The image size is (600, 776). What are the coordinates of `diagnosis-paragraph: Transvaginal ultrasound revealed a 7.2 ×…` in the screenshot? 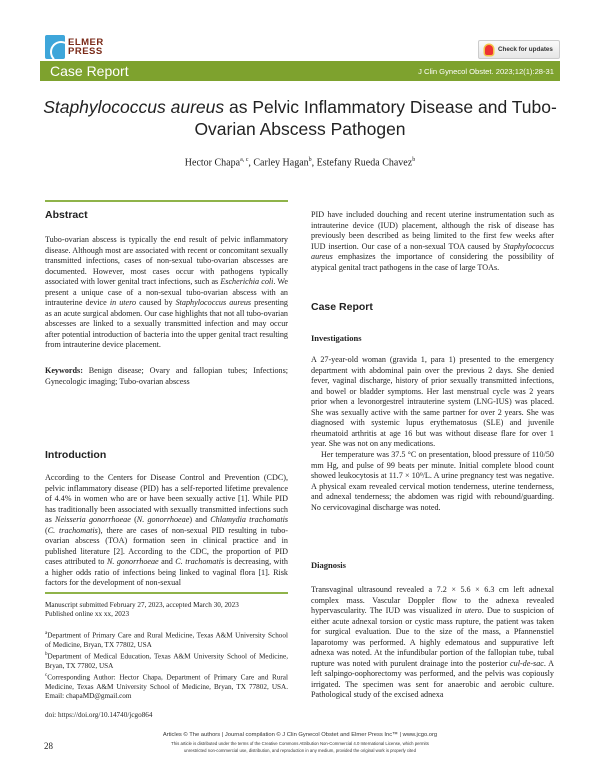 It's located at (432, 643).